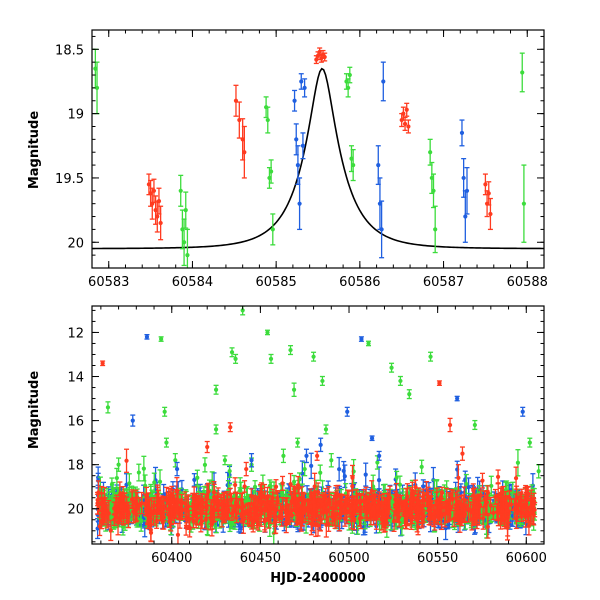 The width and height of the screenshot is (600, 600). Describe the element at coordinates (34, 150) in the screenshot. I see `top-panel-y-axis-label: Magnitude` at that location.